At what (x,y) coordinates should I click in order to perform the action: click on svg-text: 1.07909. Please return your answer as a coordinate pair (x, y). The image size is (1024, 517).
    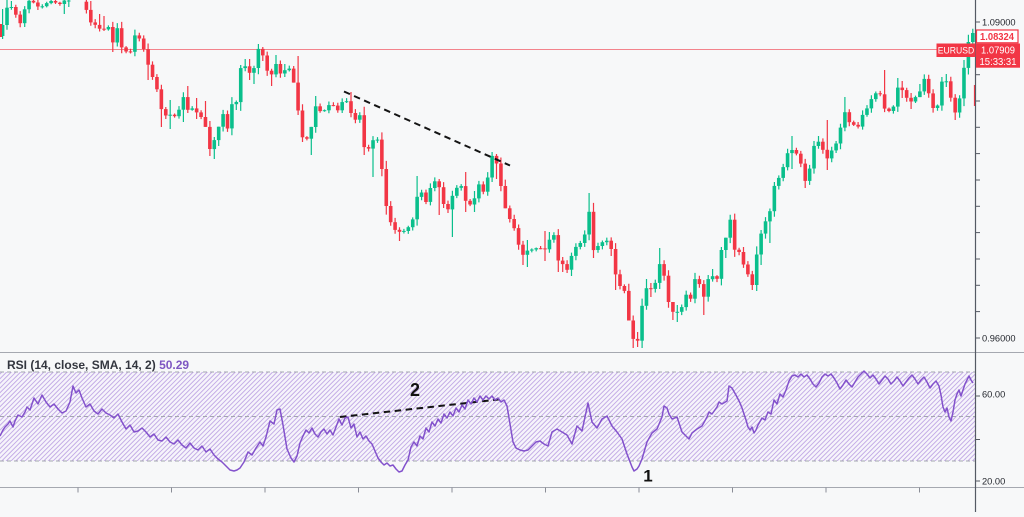
    Looking at the image, I should click on (998, 51).